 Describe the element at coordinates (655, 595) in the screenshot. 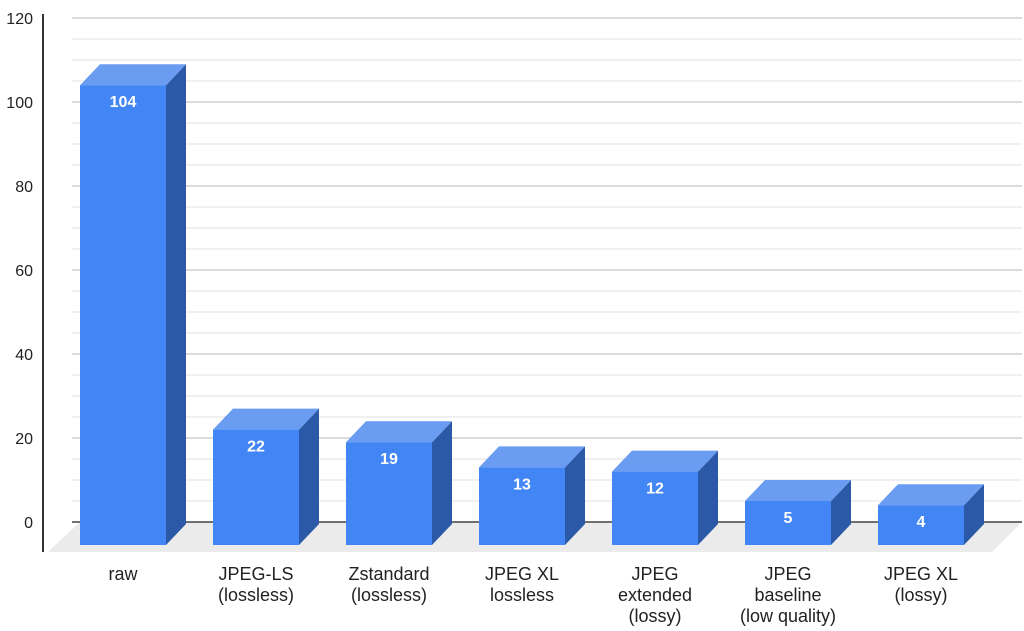

I see `x-category-label: extended` at that location.